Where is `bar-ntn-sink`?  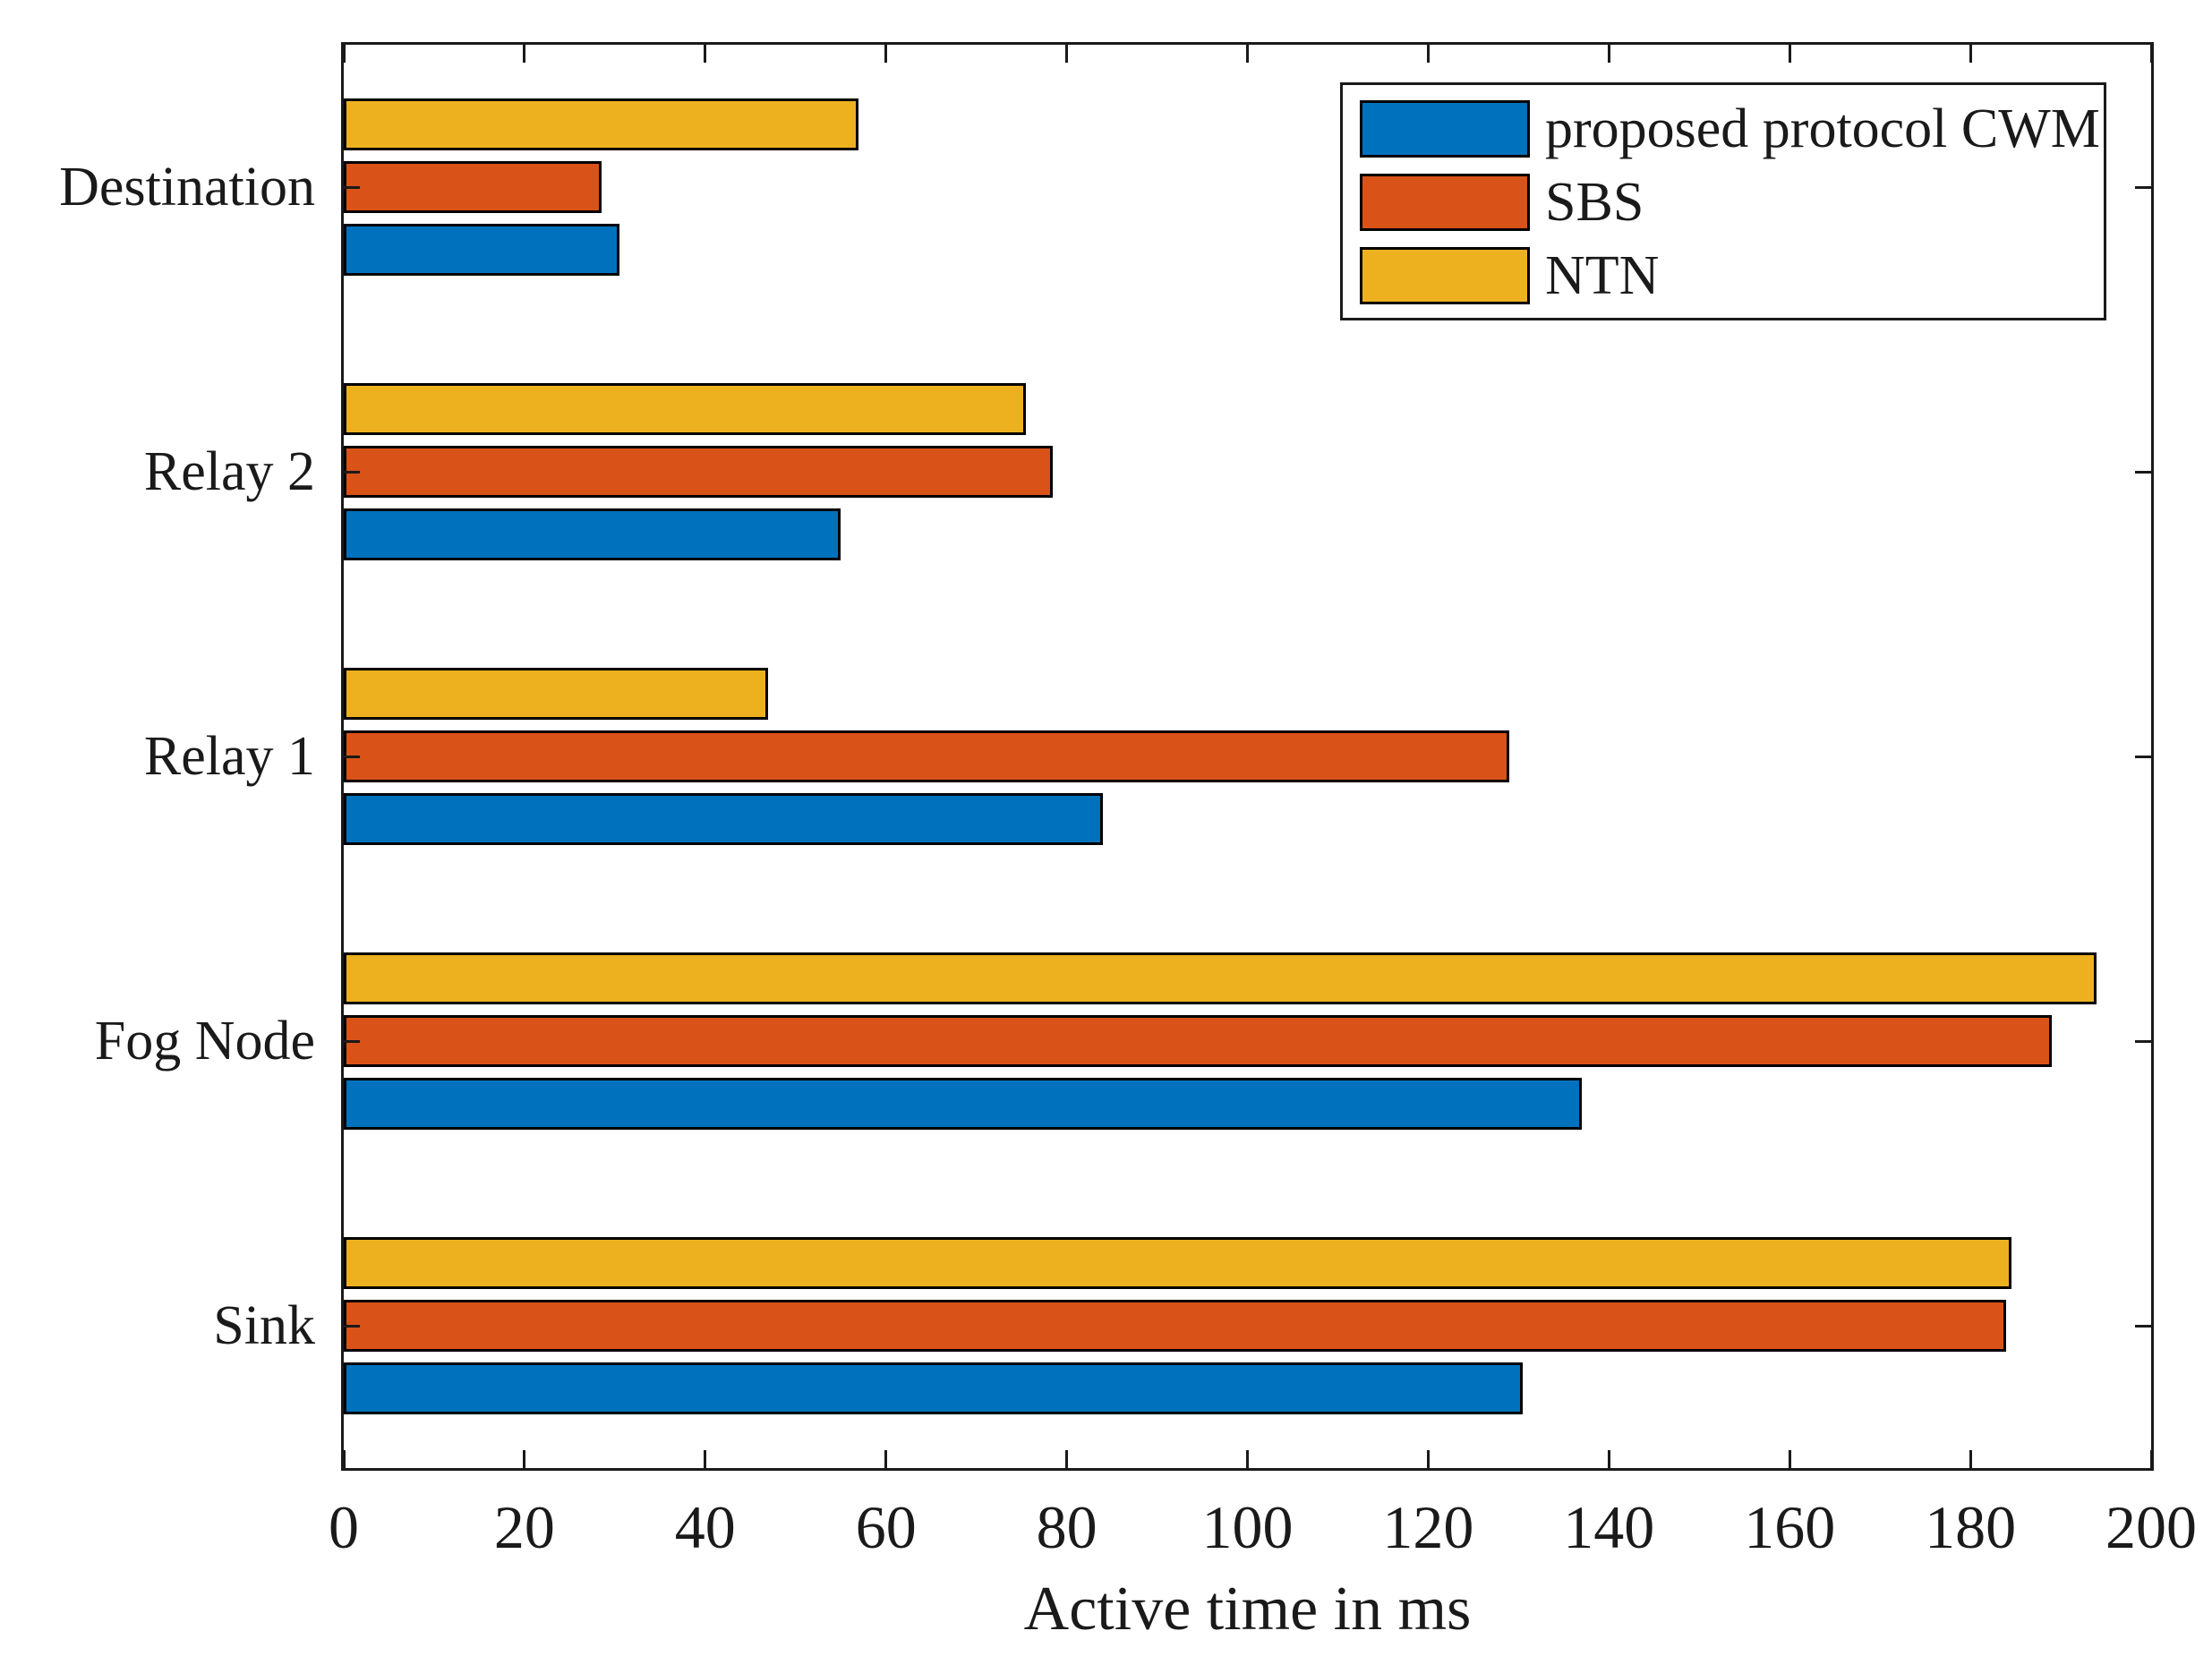 bar-ntn-sink is located at coordinates (1177, 1263).